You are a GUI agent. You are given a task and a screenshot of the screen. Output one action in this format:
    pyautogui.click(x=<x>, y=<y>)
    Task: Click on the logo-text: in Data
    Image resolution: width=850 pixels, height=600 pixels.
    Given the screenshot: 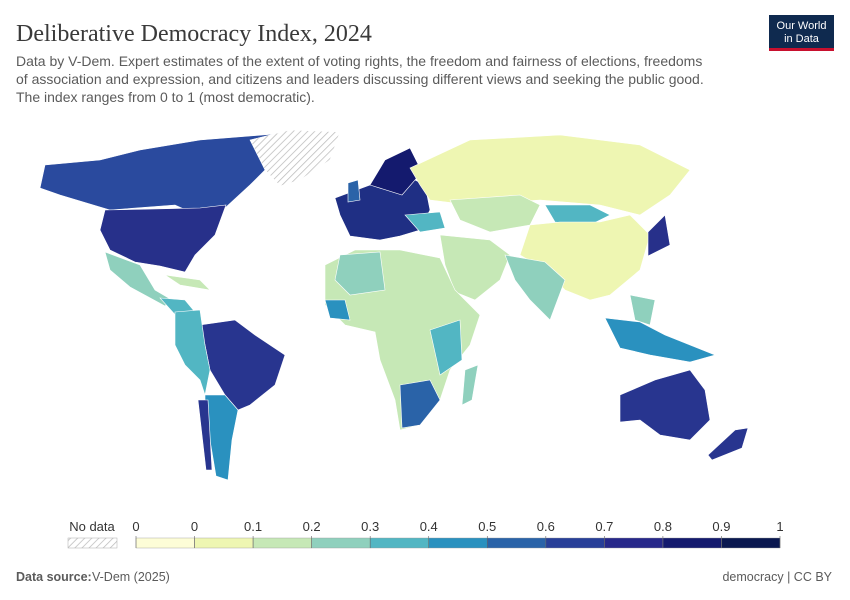 What is the action you would take?
    pyautogui.click(x=802, y=39)
    